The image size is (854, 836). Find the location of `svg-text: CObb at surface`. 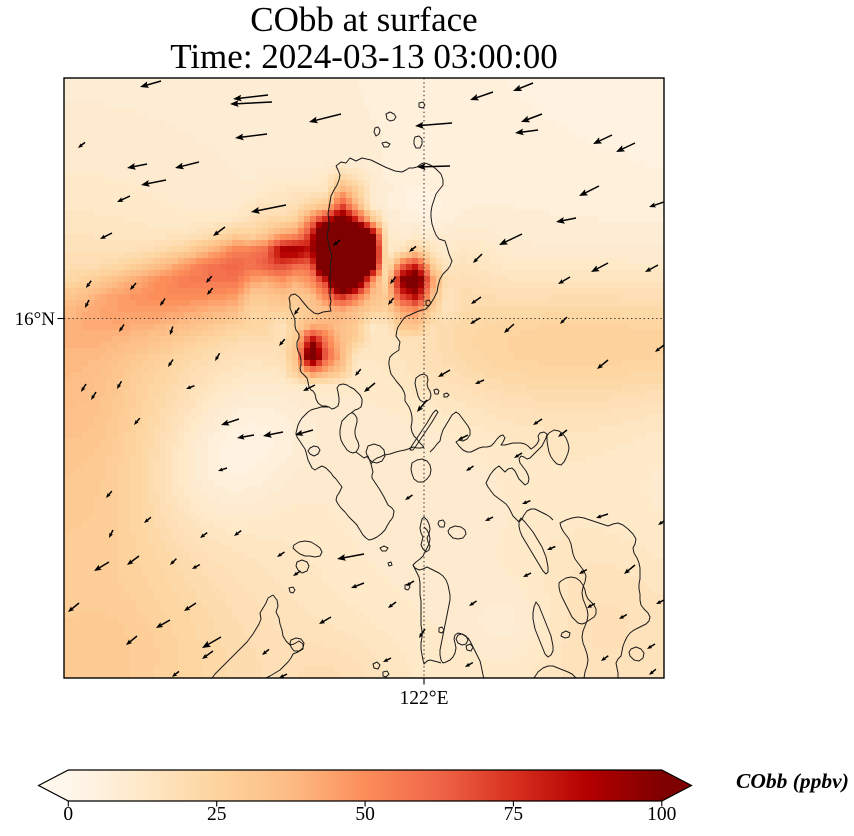

svg-text: CObb at surface is located at coordinates (363, 19).